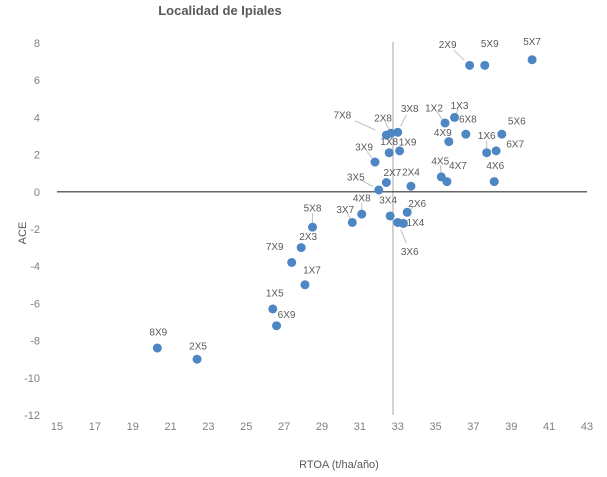 Image resolution: width=607 pixels, height=477 pixels. I want to click on data-point-label: 1X7, so click(312, 270).